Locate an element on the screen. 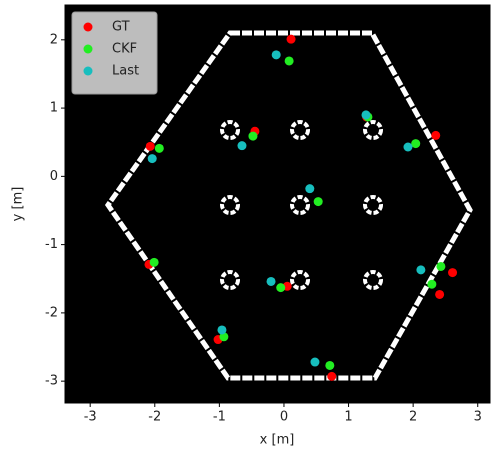 This screenshot has height=453, width=497. x-tick-label: 3 is located at coordinates (478, 417).